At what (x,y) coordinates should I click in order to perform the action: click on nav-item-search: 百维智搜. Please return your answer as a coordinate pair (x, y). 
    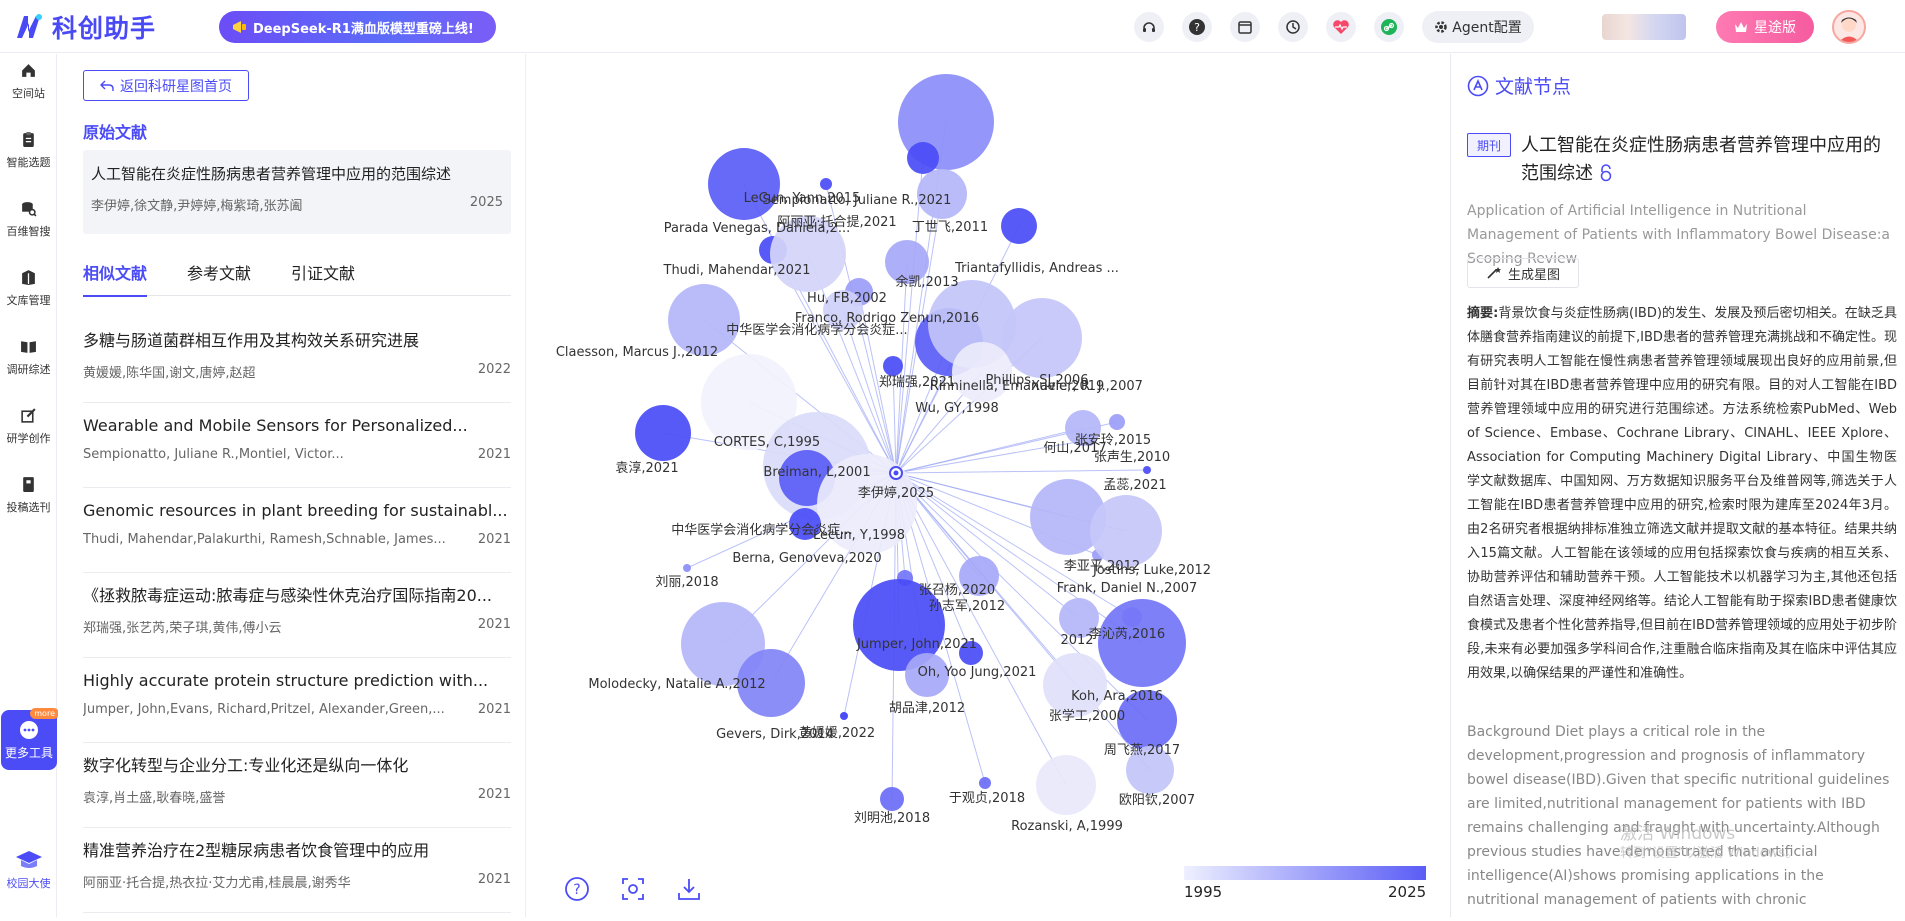
    Looking at the image, I should click on (28, 235).